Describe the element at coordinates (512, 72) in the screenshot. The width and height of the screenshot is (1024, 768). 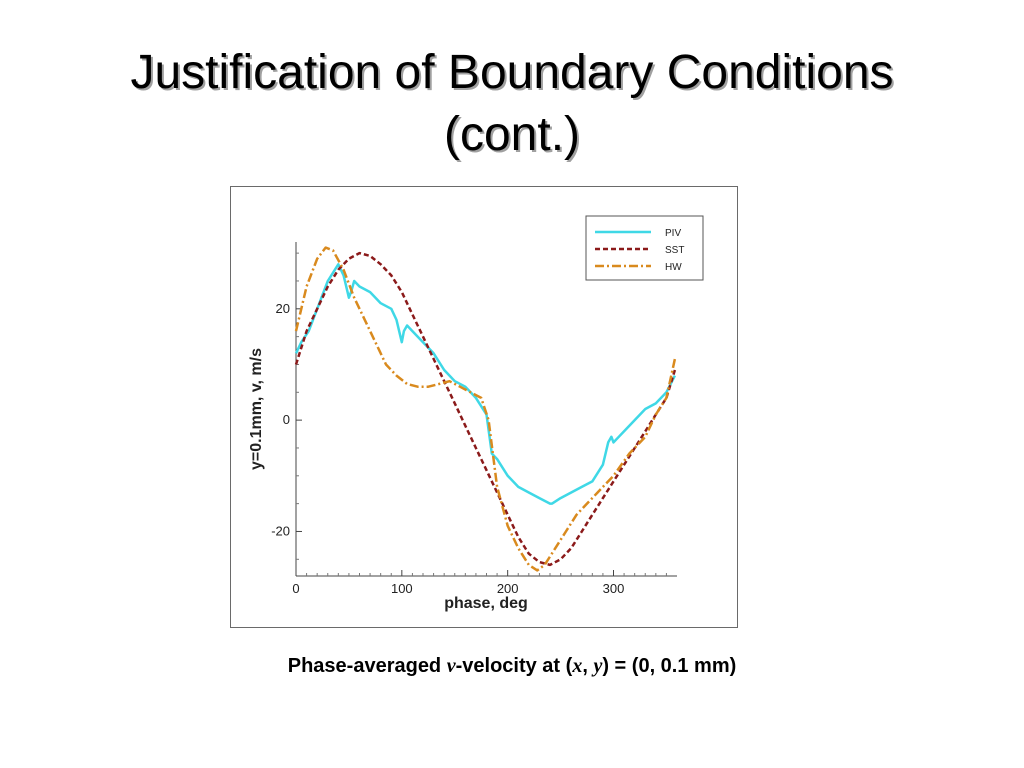
I see `slide-title-line-1: Justification of Boundary Conditions` at that location.